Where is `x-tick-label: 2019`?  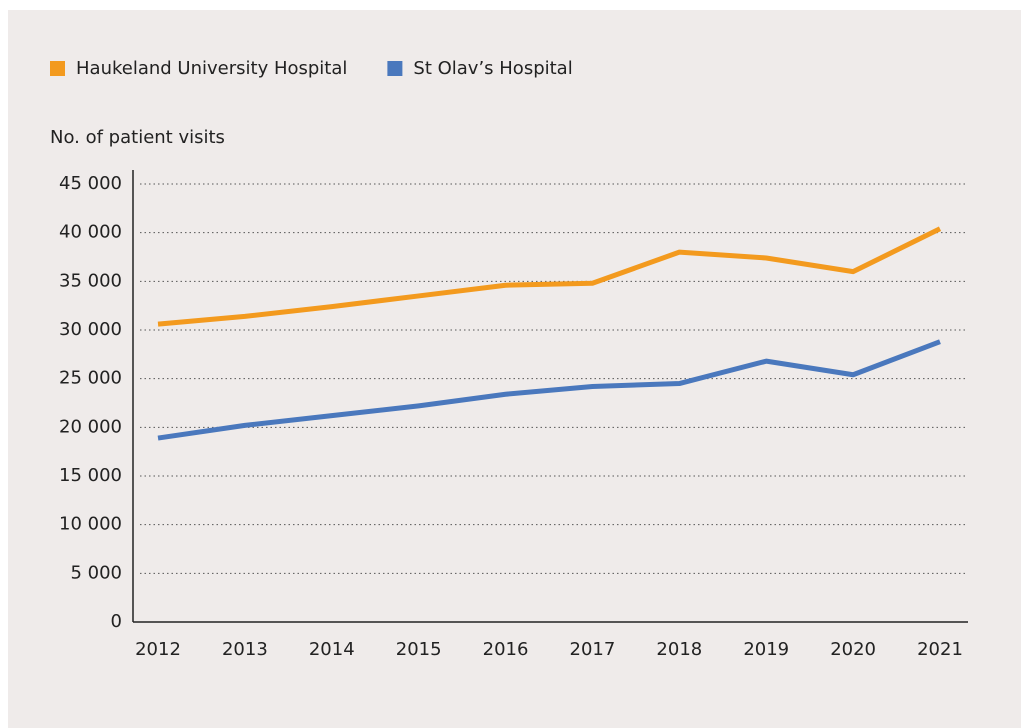 x-tick-label: 2019 is located at coordinates (766, 649).